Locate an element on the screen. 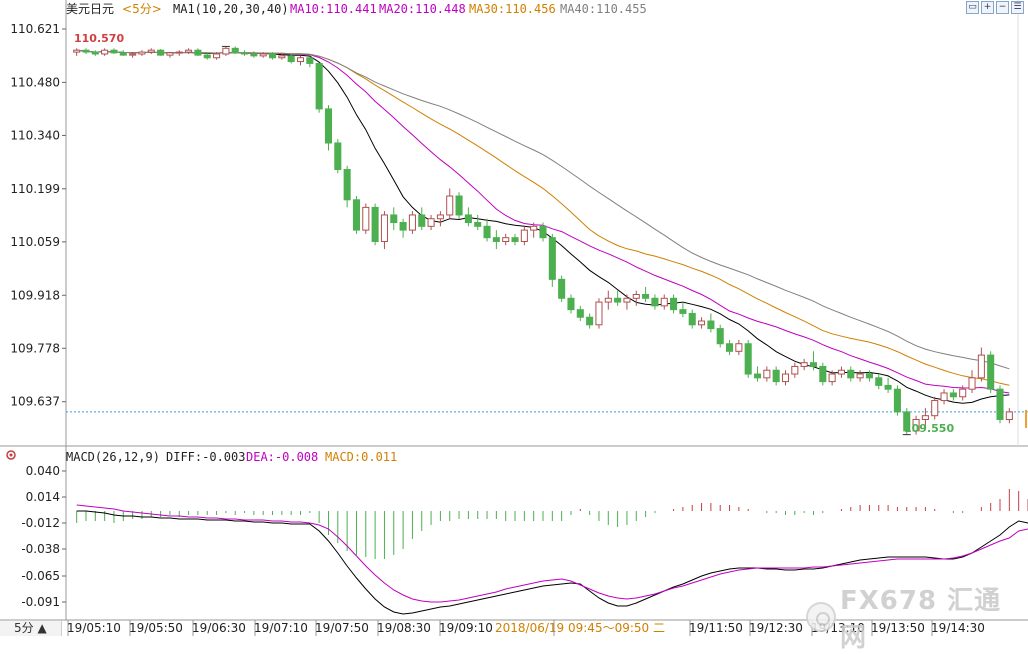 This screenshot has width=1028, height=654. price-tick-label: 109.778 is located at coordinates (35, 348).